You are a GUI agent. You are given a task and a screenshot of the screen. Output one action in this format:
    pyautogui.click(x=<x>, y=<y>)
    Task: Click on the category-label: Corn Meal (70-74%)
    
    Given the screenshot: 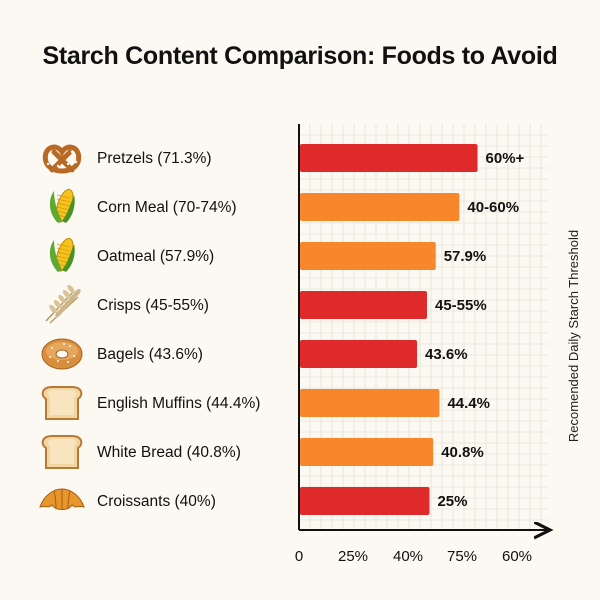 What is the action you would take?
    pyautogui.click(x=167, y=207)
    